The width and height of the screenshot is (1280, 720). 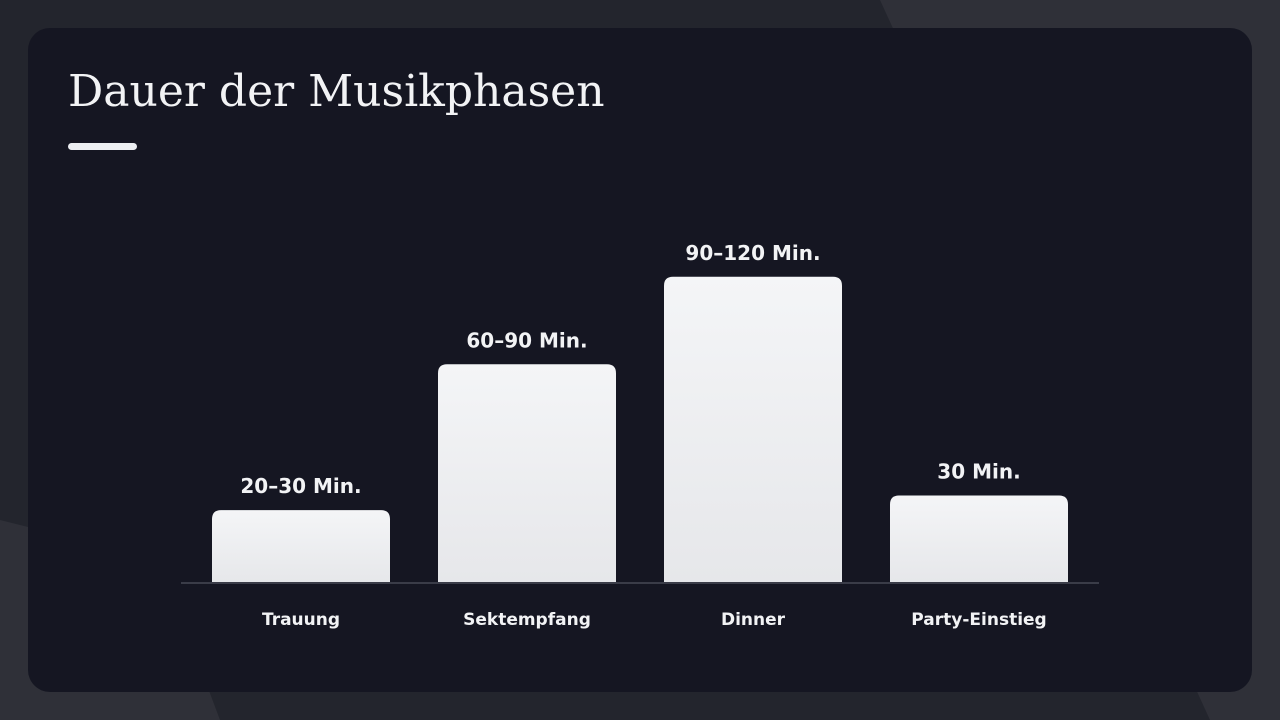 I want to click on bar-trauung, so click(x=301, y=546).